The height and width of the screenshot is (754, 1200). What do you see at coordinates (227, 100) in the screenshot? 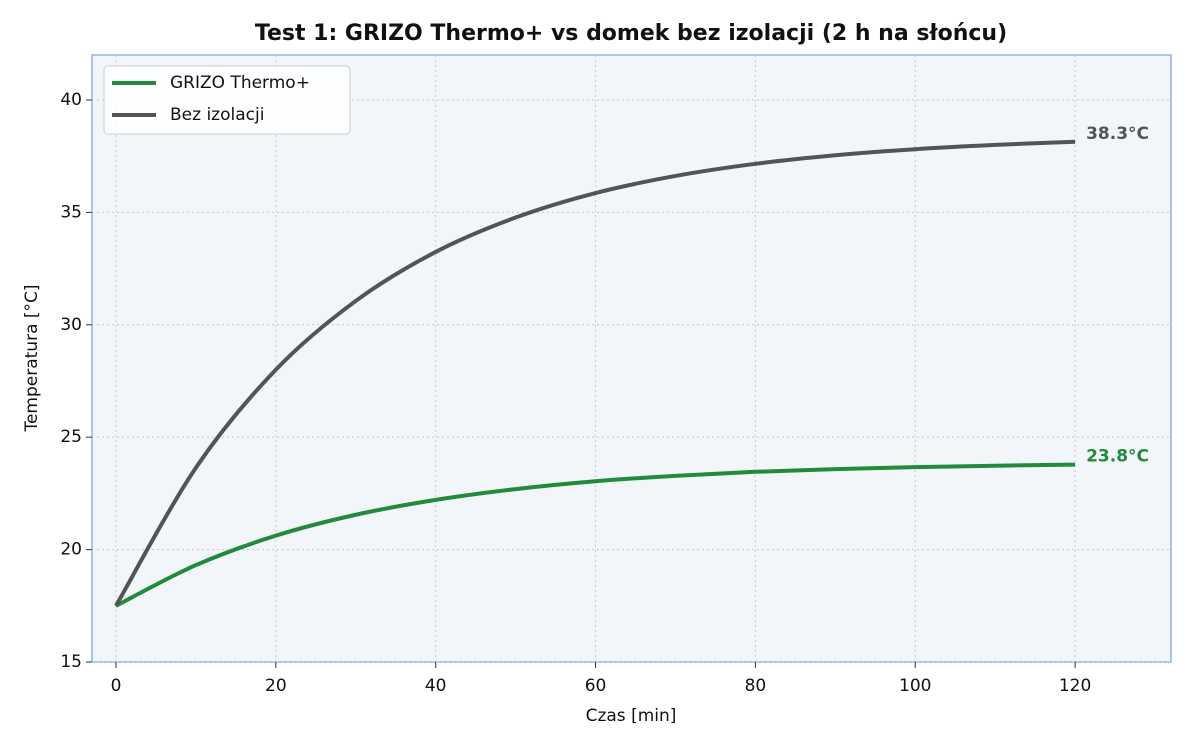
I see `legend-box` at bounding box center [227, 100].